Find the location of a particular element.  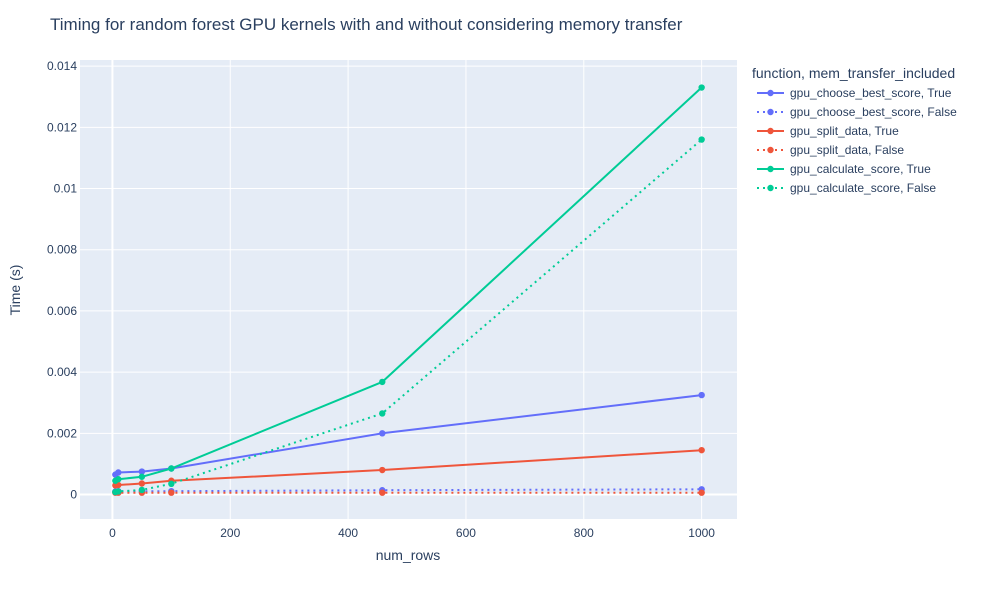

legend-item: gpu_split_data, False is located at coordinates (830, 150).